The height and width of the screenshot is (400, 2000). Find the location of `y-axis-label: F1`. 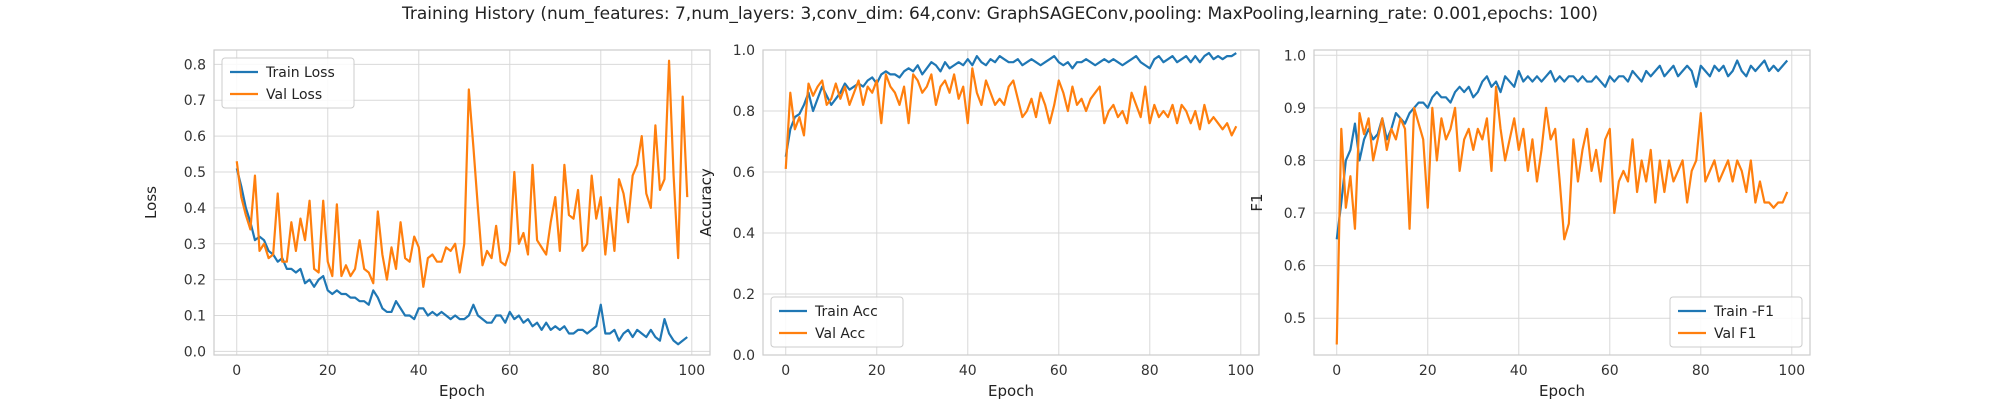

y-axis-label: F1 is located at coordinates (1257, 202).